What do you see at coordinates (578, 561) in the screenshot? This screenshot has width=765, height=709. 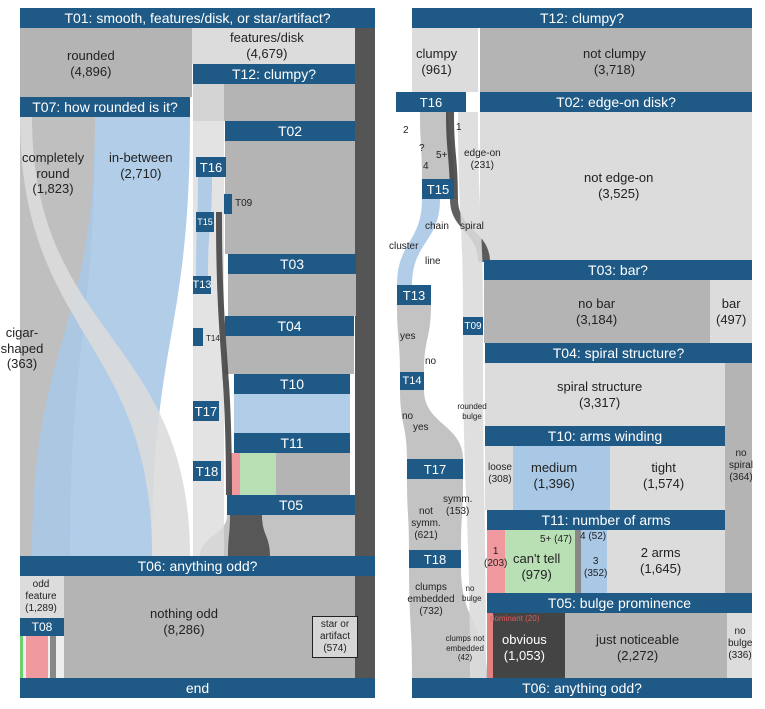 I see `right-four-arms-block` at bounding box center [578, 561].